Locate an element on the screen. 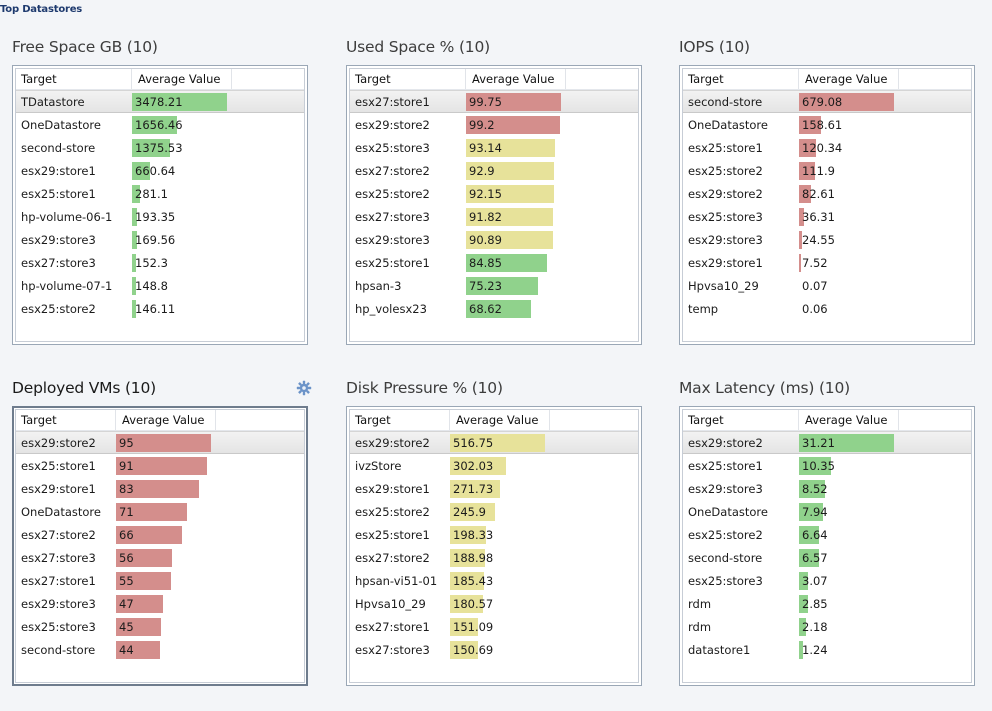 The height and width of the screenshot is (711, 992). table-row: esx25:store1 120.34 is located at coordinates (827, 147).